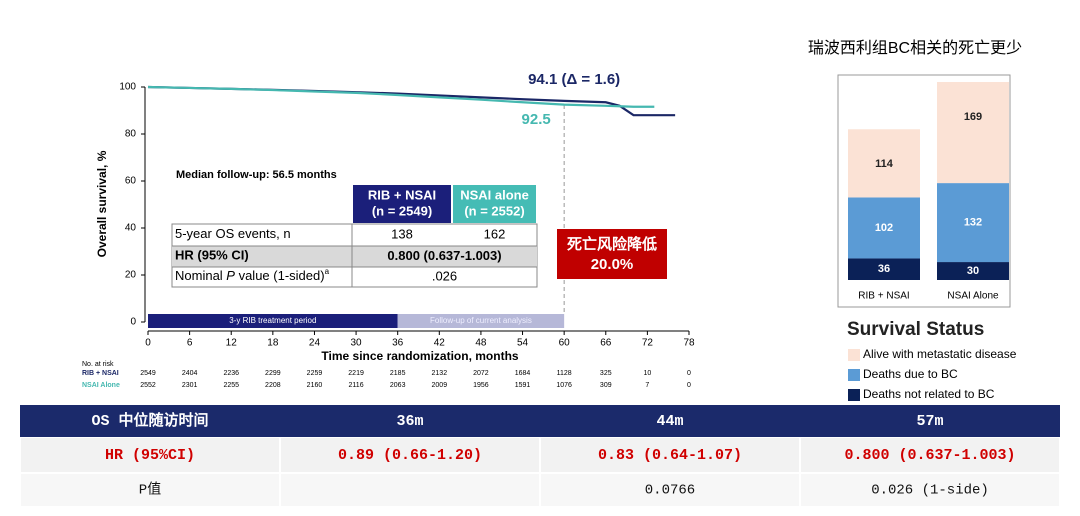 The image size is (1080, 516). I want to click on callout-text: 死亡风险降低, so click(612, 244).